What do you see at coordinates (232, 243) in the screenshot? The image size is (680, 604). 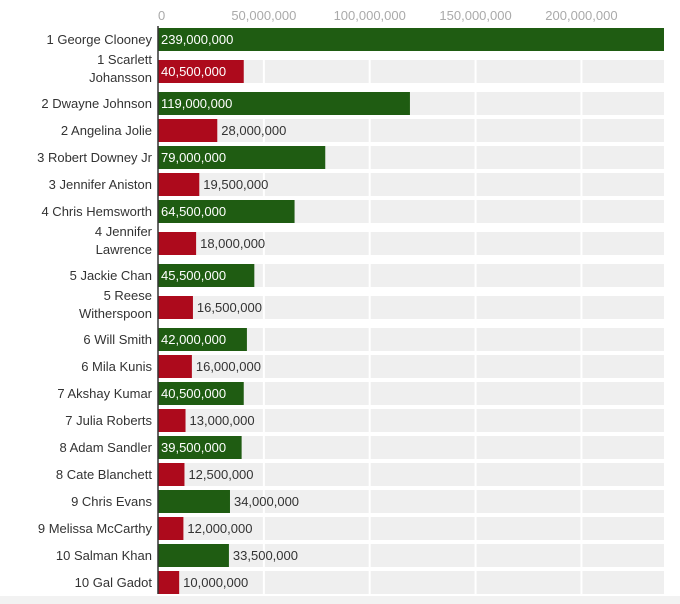 I see `data-label: 18,000,000` at bounding box center [232, 243].